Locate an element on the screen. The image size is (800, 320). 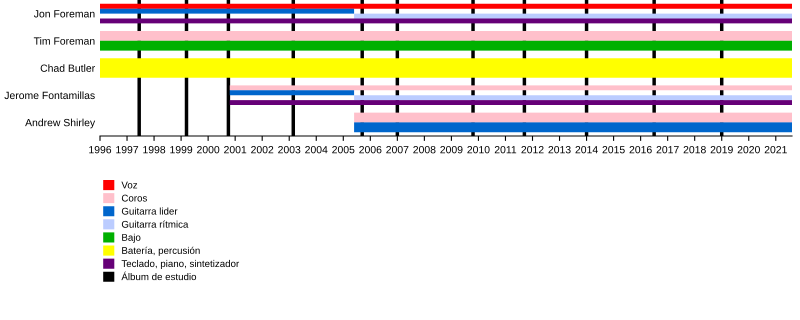
x-tick-label: 2010 is located at coordinates (478, 150).